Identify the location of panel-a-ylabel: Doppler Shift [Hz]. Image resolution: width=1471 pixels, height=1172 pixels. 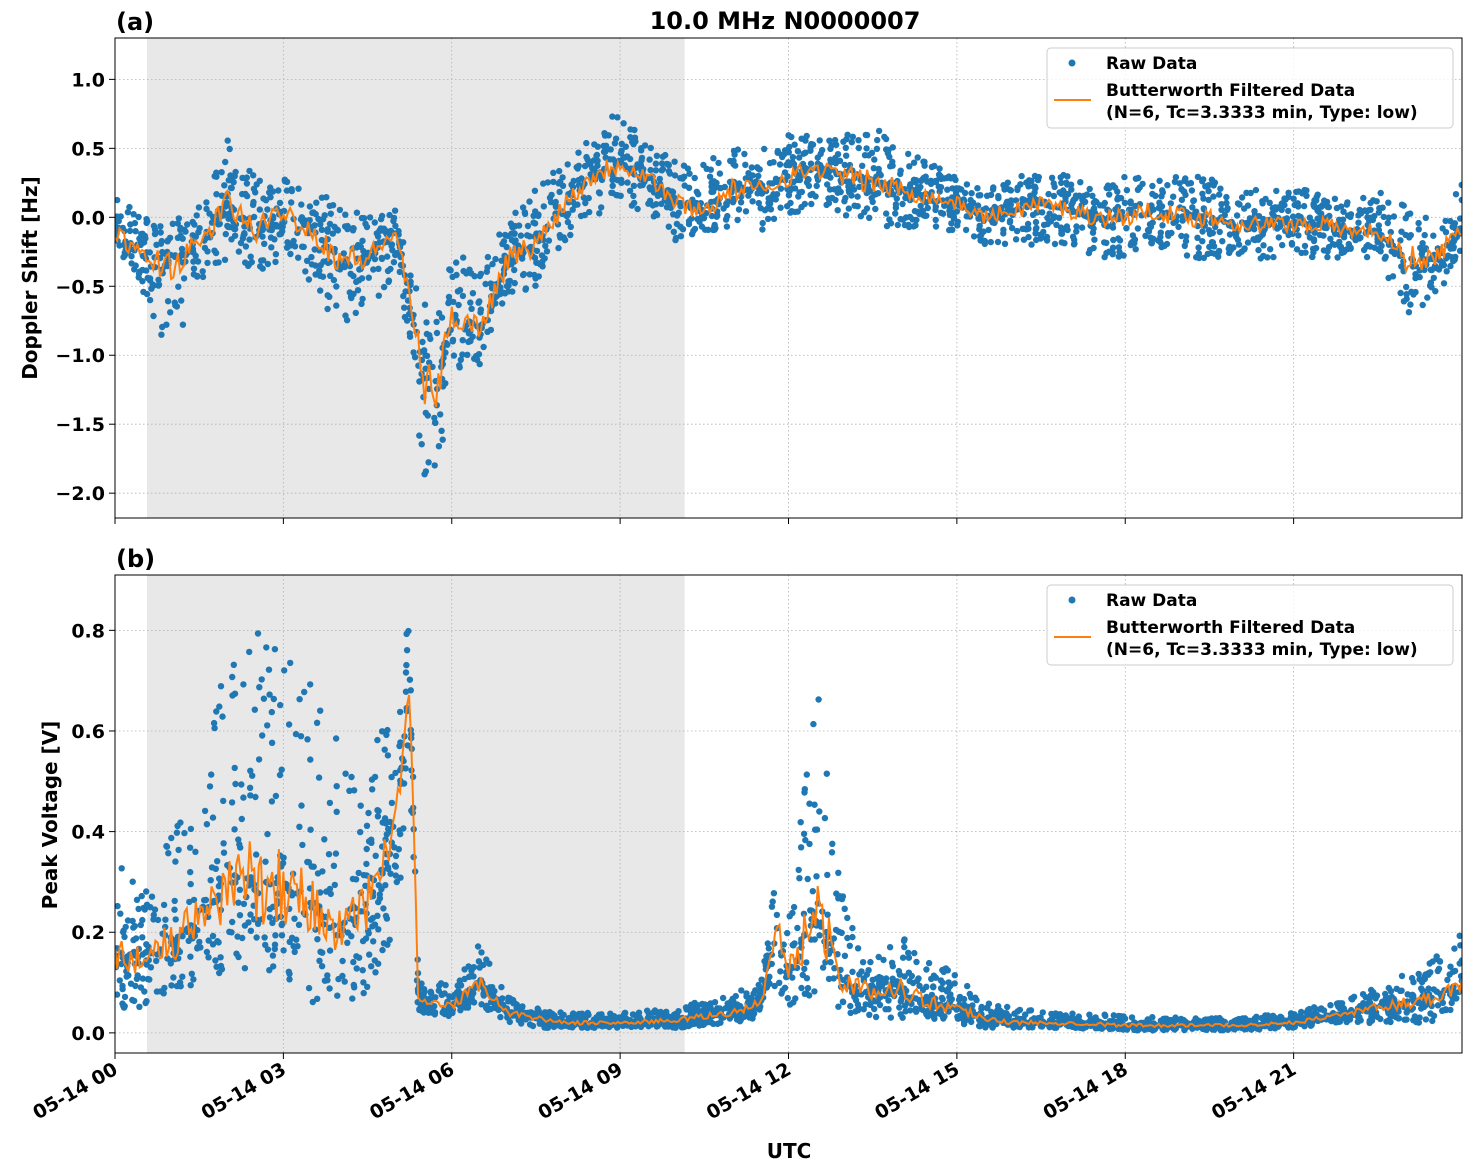
(30, 278).